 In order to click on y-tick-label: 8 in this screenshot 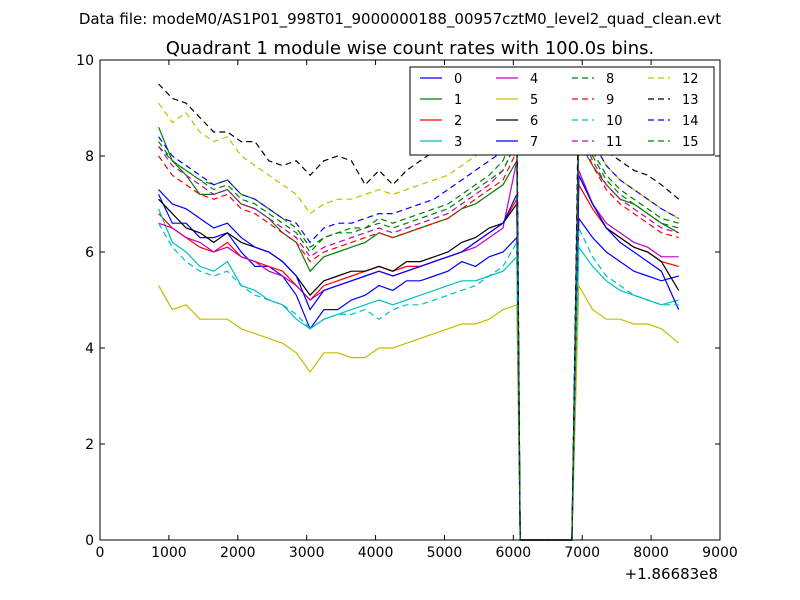, I will do `click(89, 157)`.